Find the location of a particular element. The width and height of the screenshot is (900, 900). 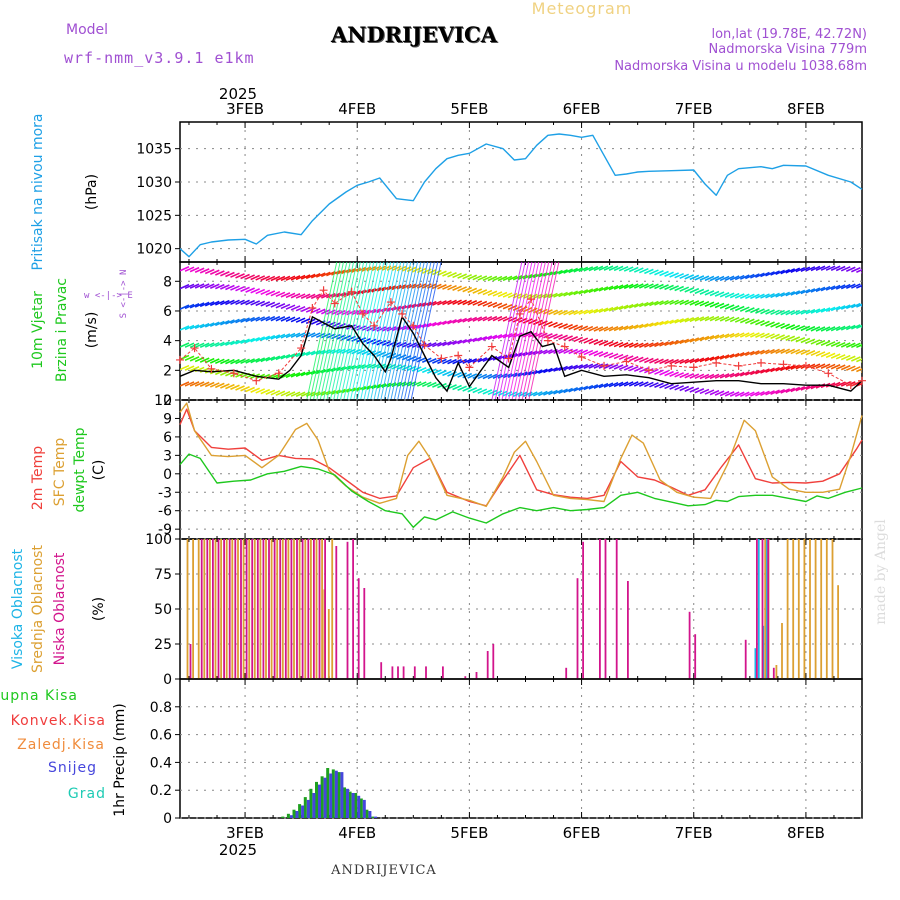

wind-name-label: 10m Vjetar is located at coordinates (38, 330).